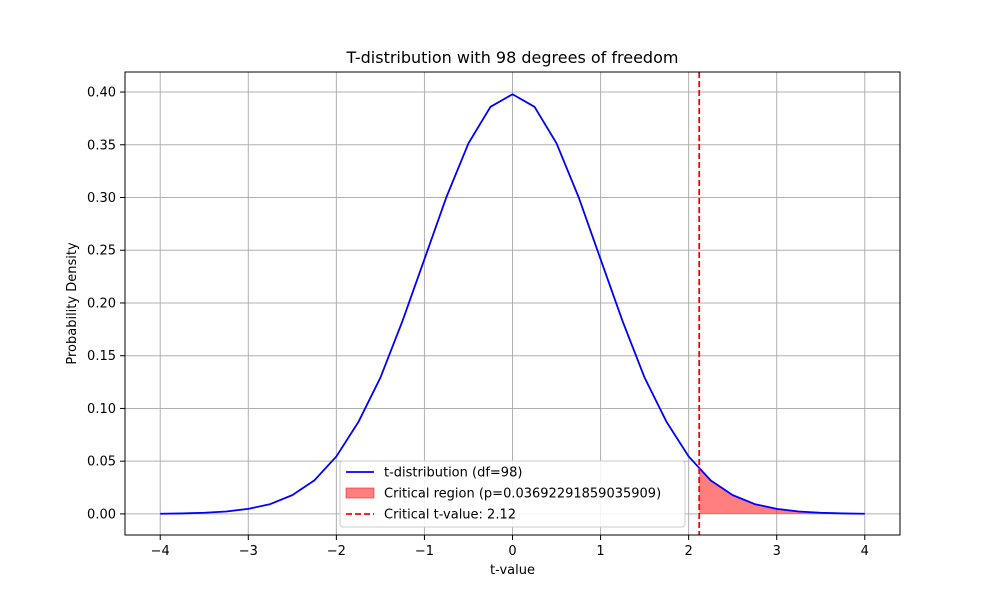 Image resolution: width=1000 pixels, height=600 pixels. I want to click on x-tick-label: 2, so click(688, 551).